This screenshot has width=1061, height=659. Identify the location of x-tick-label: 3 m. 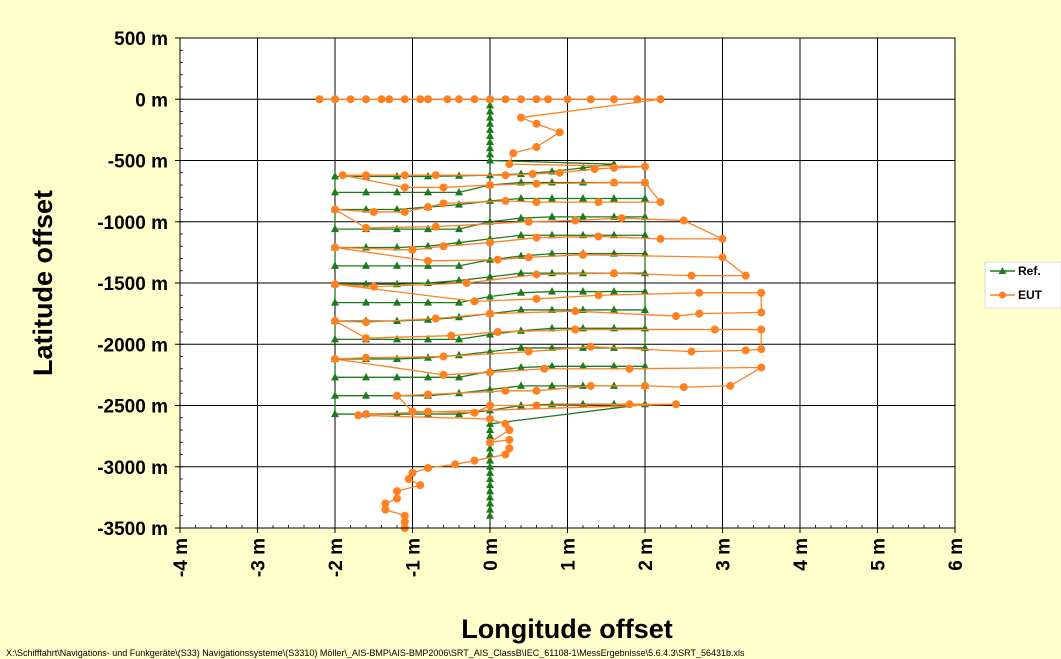
(724, 554).